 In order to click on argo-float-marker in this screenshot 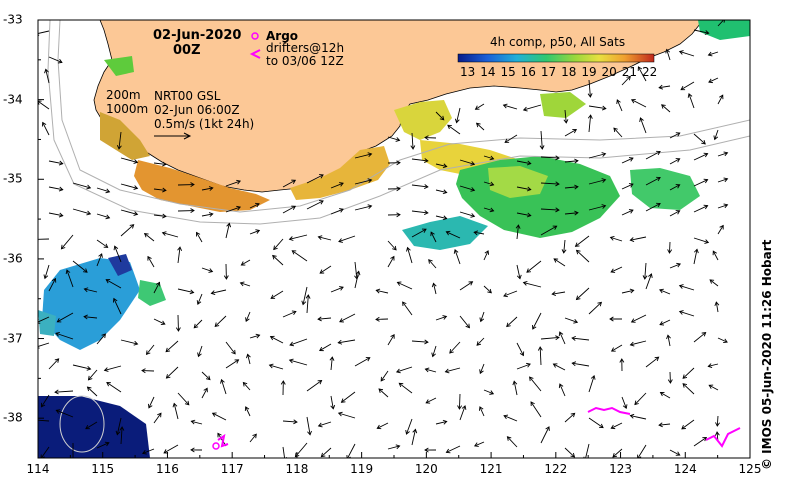, I will do `click(216, 446)`.